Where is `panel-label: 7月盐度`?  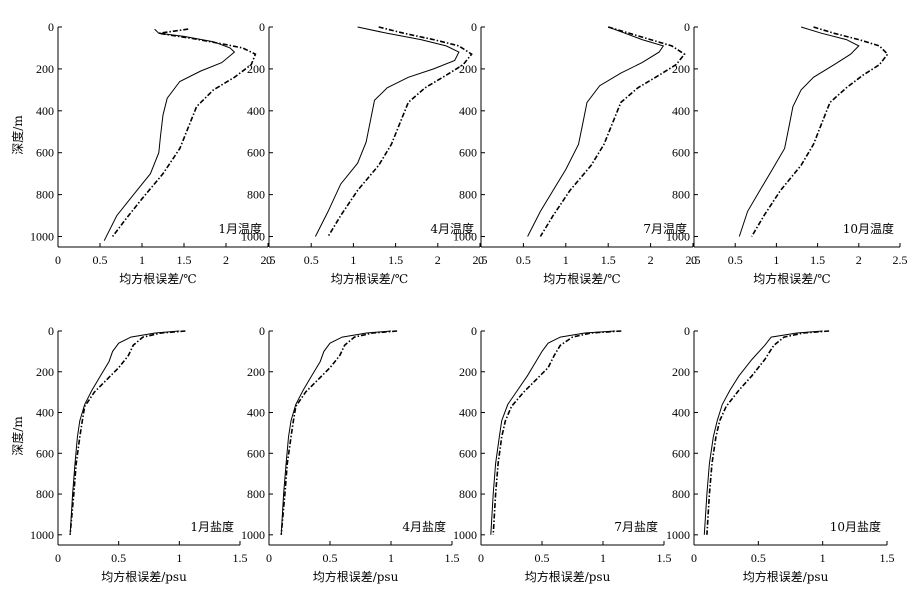
panel-label: 7月盐度 is located at coordinates (636, 526).